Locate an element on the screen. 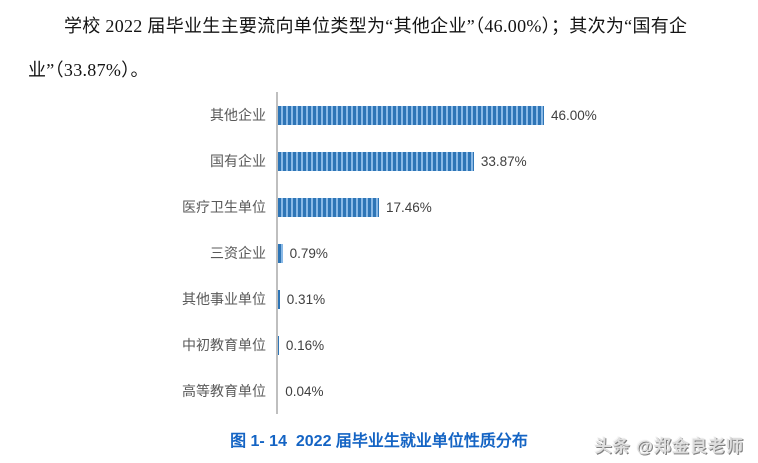 The image size is (758, 463). bar-row: 国有企业 33.87% is located at coordinates (379, 161).